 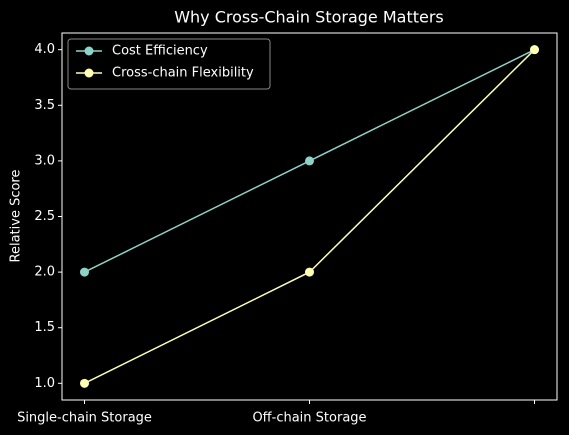 What do you see at coordinates (44, 216) in the screenshot?
I see `y-tick-label: 2.5` at bounding box center [44, 216].